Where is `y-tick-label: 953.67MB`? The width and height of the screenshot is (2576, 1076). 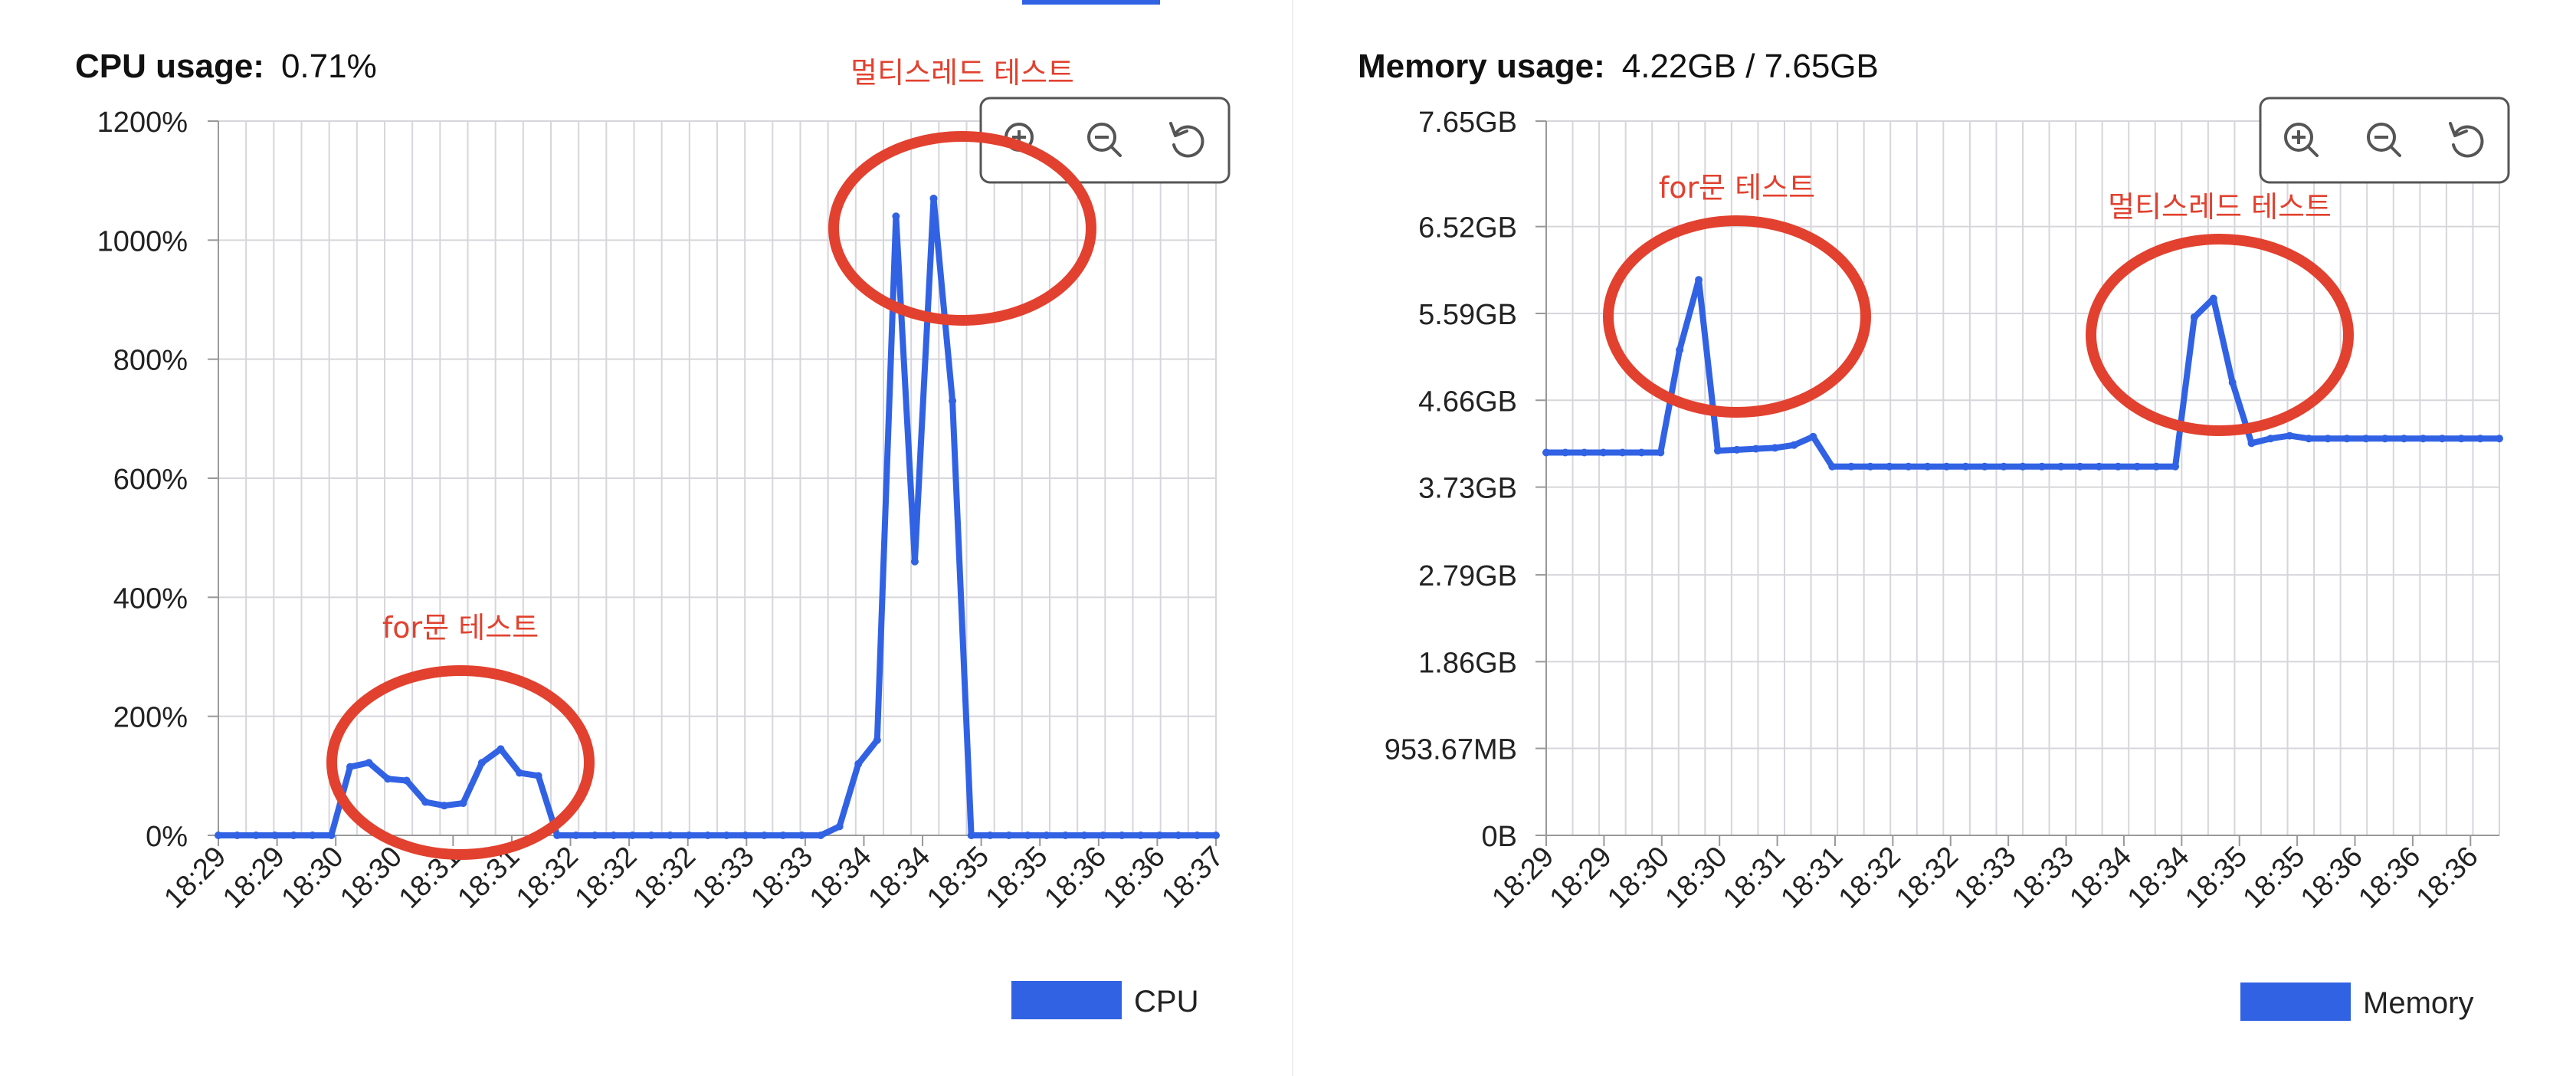
y-tick-label: 953.67MB is located at coordinates (1451, 750).